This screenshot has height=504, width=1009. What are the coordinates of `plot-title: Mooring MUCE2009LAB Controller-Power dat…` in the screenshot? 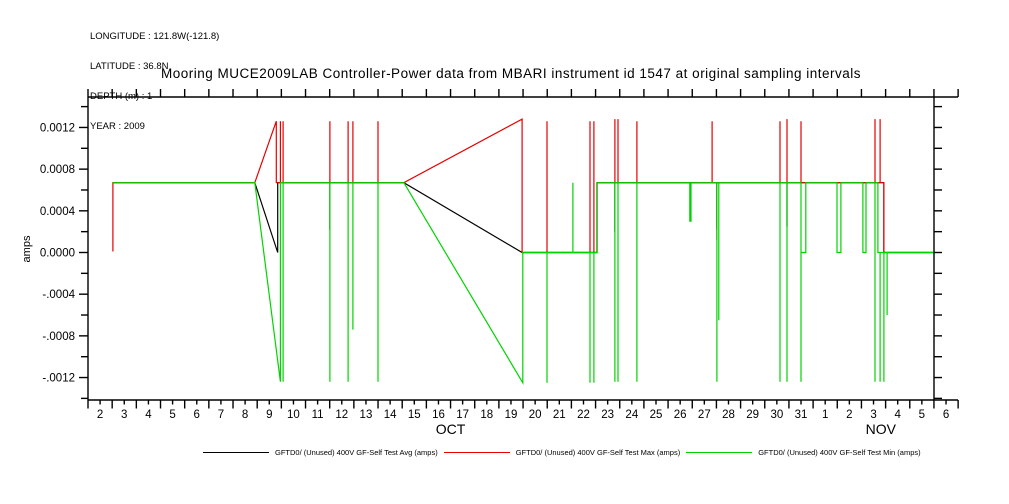 It's located at (511, 73).